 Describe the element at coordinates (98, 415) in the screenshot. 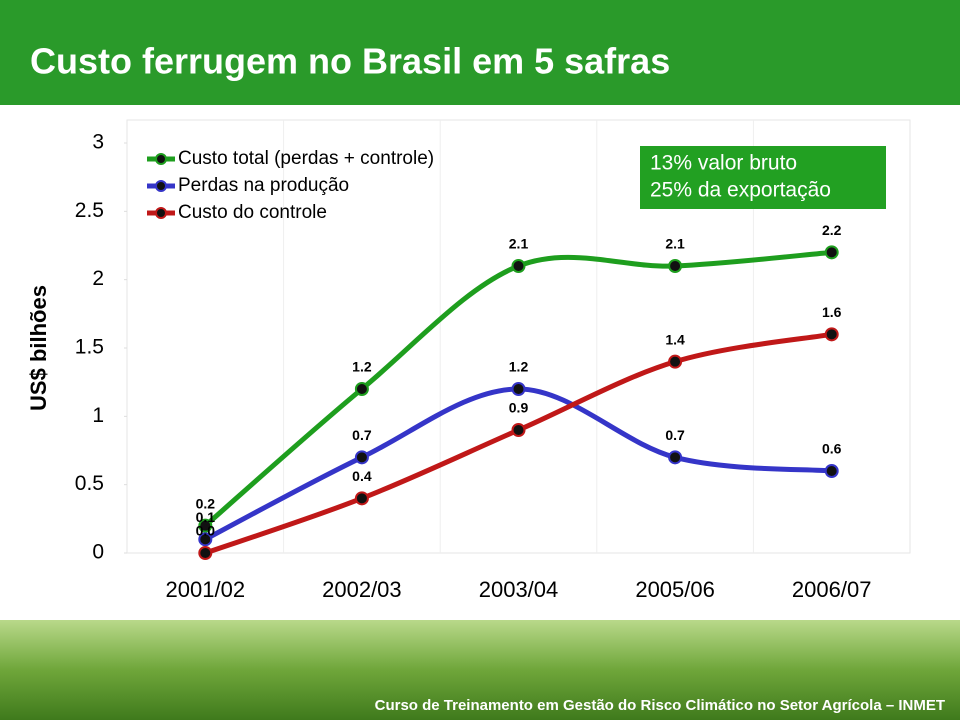

I see `y-tick-label: 1` at that location.